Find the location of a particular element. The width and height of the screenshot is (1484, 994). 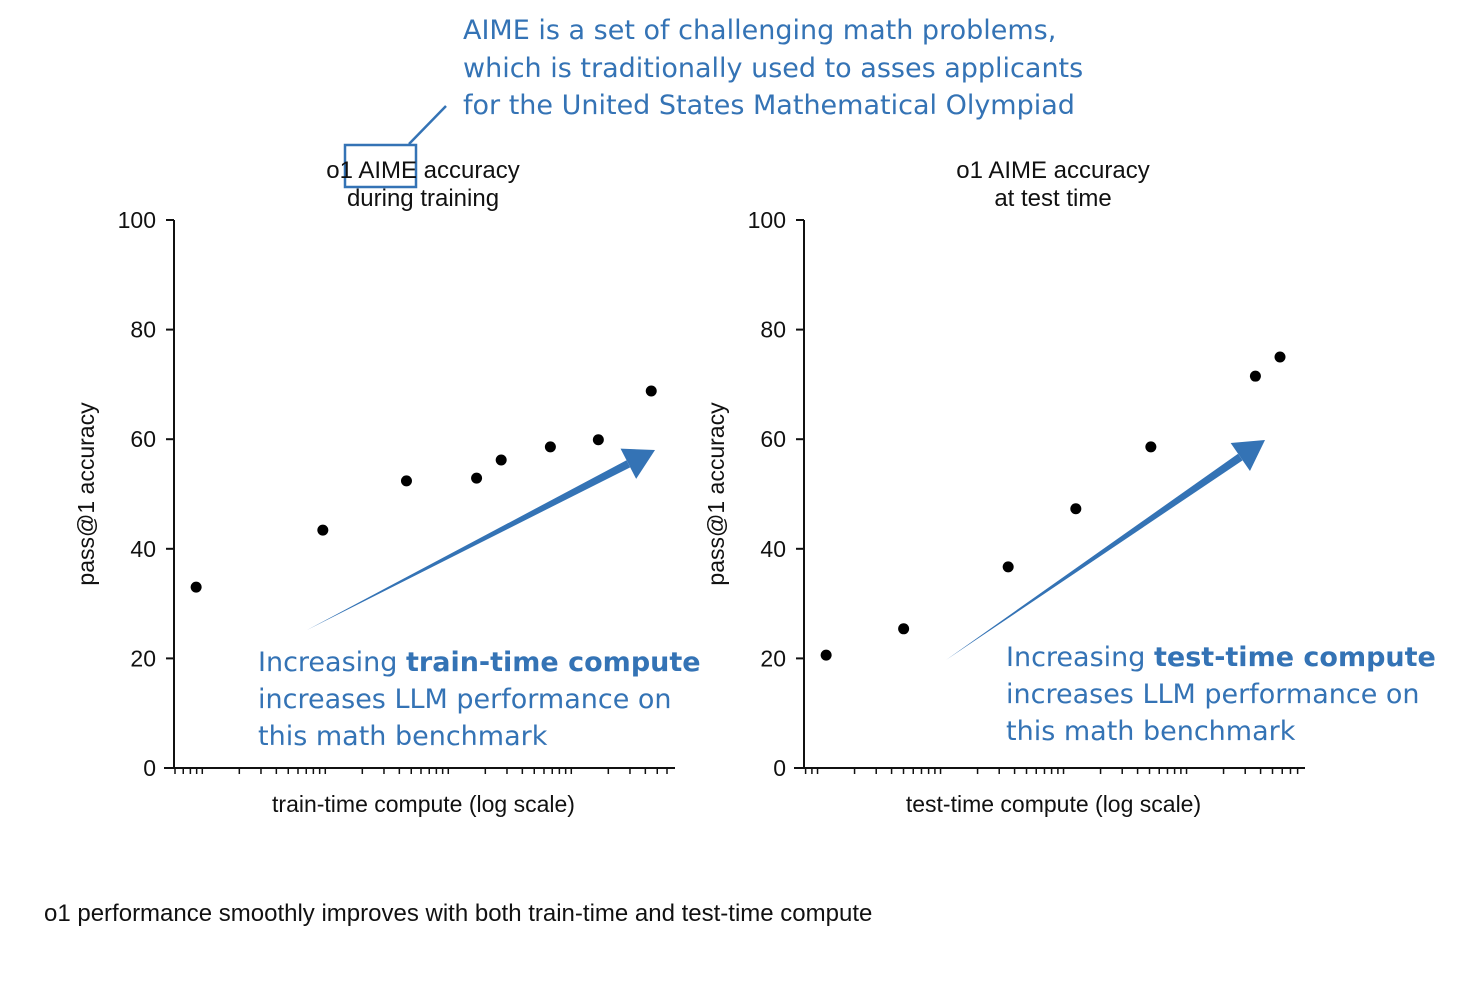

x-axis-label: train-time compute (log scale) is located at coordinates (423, 804).